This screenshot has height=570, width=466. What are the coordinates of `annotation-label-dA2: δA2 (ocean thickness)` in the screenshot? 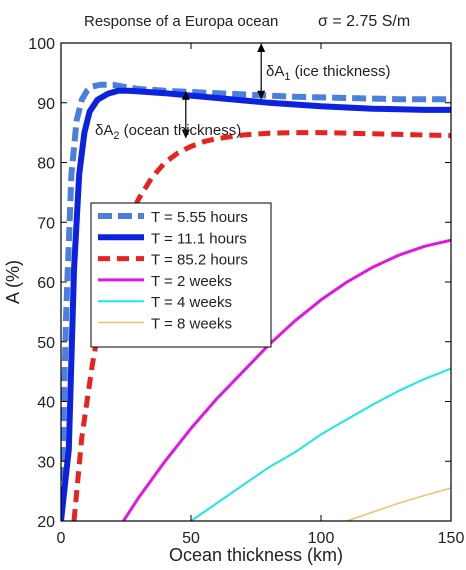 It's located at (168, 132).